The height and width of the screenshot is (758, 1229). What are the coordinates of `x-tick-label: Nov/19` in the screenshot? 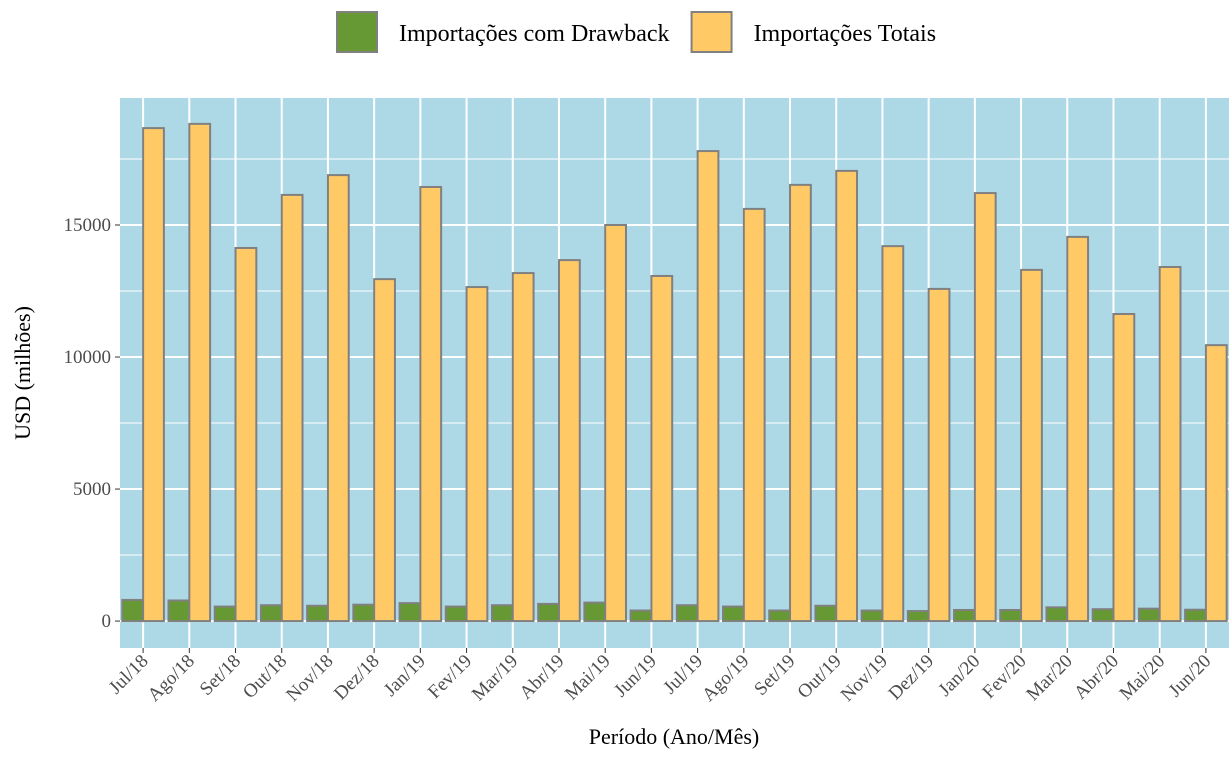 It's located at (864, 678).